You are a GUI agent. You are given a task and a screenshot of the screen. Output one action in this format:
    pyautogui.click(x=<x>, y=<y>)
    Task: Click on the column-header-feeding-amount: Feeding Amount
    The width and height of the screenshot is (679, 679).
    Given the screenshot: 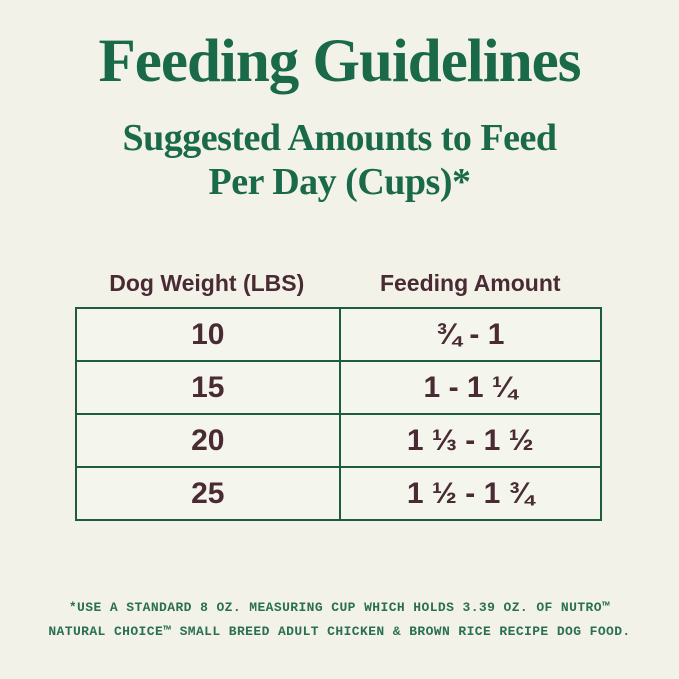 What is the action you would take?
    pyautogui.click(x=470, y=283)
    